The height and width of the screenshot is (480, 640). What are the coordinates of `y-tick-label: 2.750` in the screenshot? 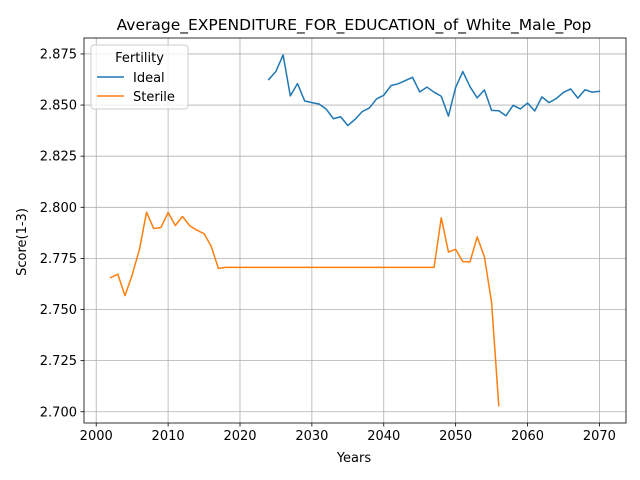 It's located at (58, 310).